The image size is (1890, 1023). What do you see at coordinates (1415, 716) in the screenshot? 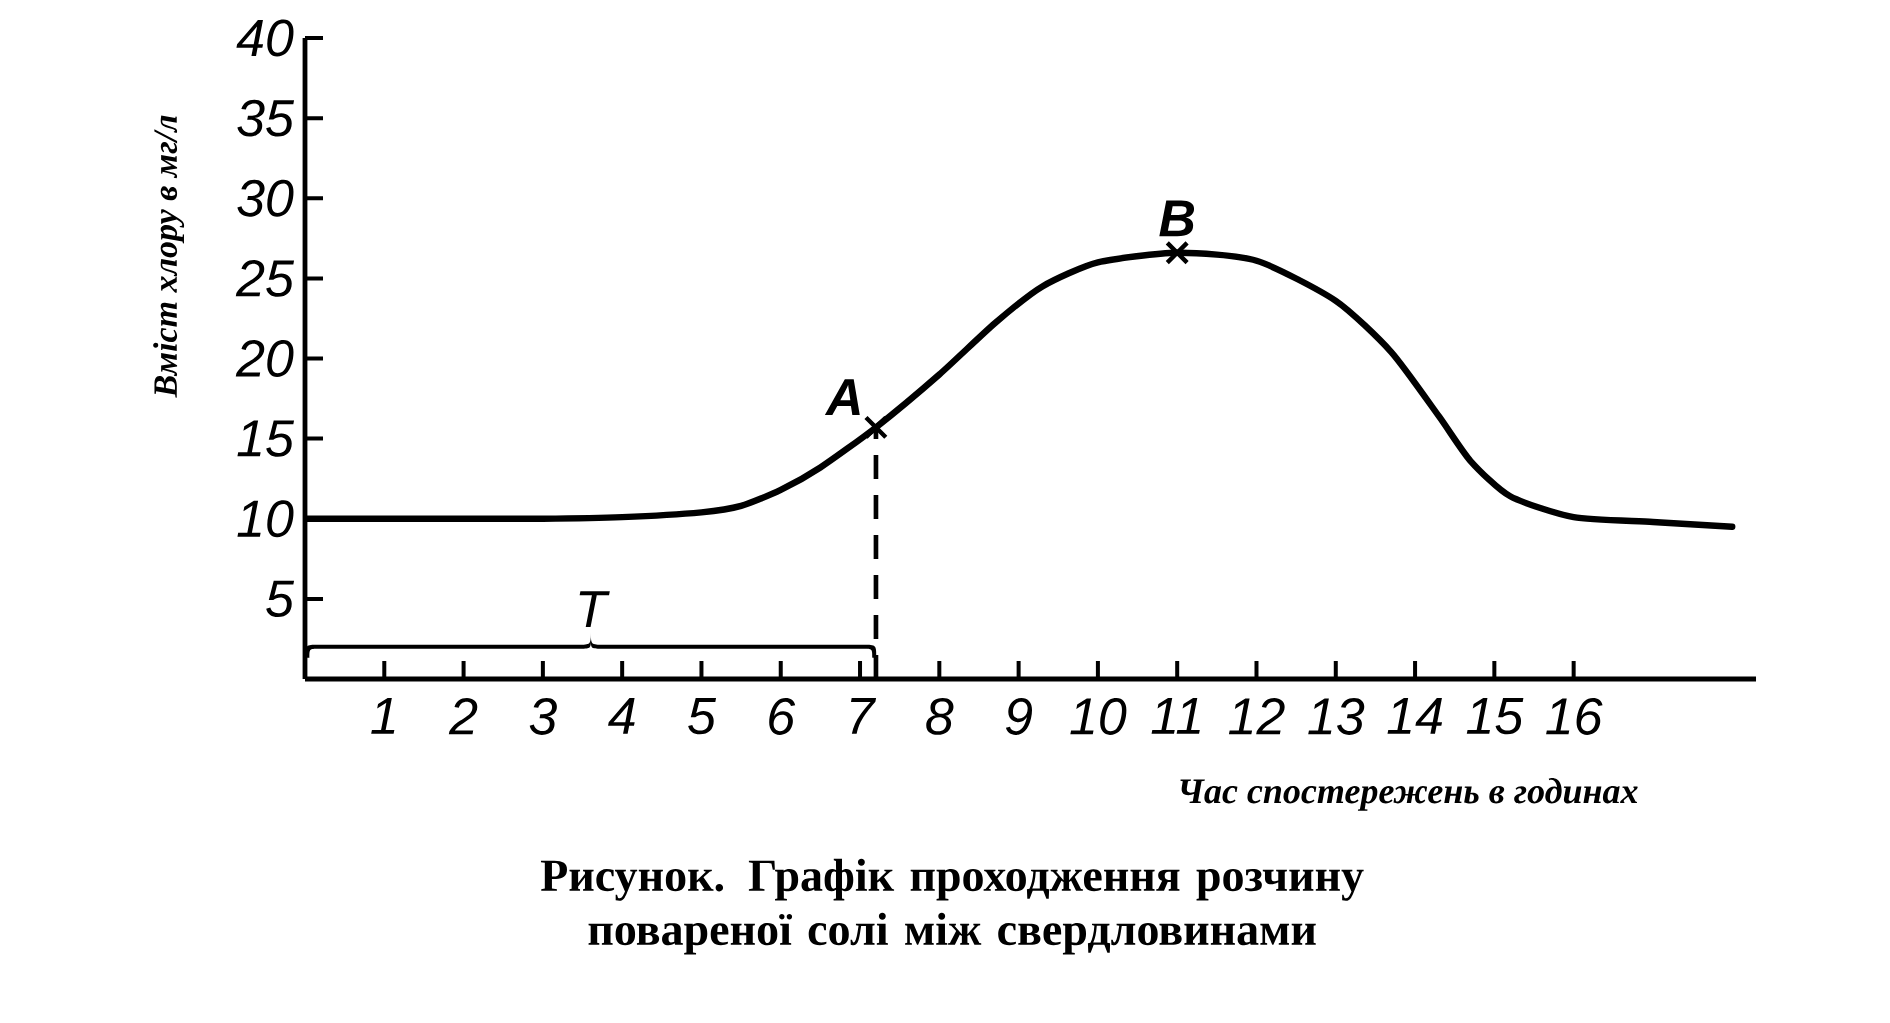
I see `x-tick-label: 14` at bounding box center [1415, 716].